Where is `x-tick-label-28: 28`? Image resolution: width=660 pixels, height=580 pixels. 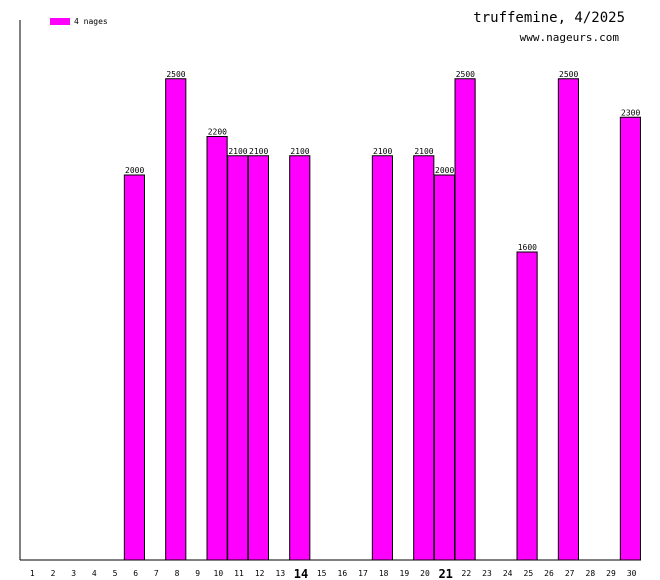 x-tick-label-28: 28 is located at coordinates (591, 573).